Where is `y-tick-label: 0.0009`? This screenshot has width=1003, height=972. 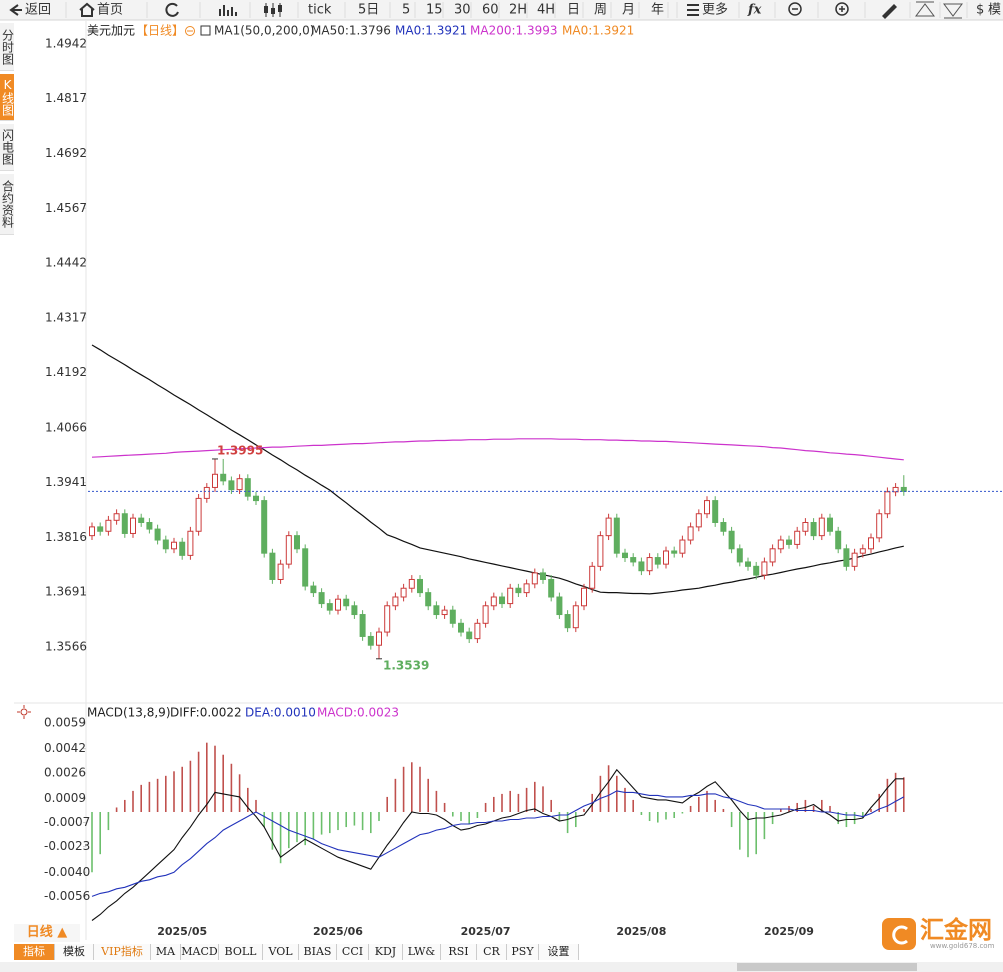
y-tick-label: 0.0009 is located at coordinates (65, 798).